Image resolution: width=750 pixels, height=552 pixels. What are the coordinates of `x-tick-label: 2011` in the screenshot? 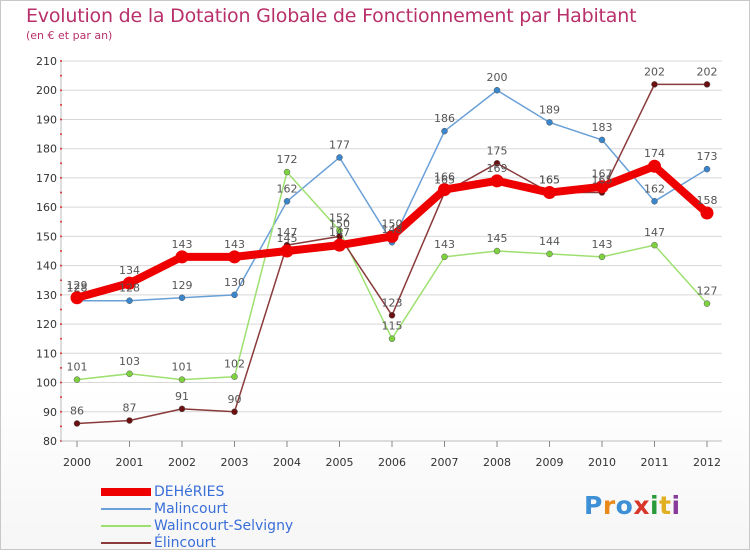 It's located at (655, 462).